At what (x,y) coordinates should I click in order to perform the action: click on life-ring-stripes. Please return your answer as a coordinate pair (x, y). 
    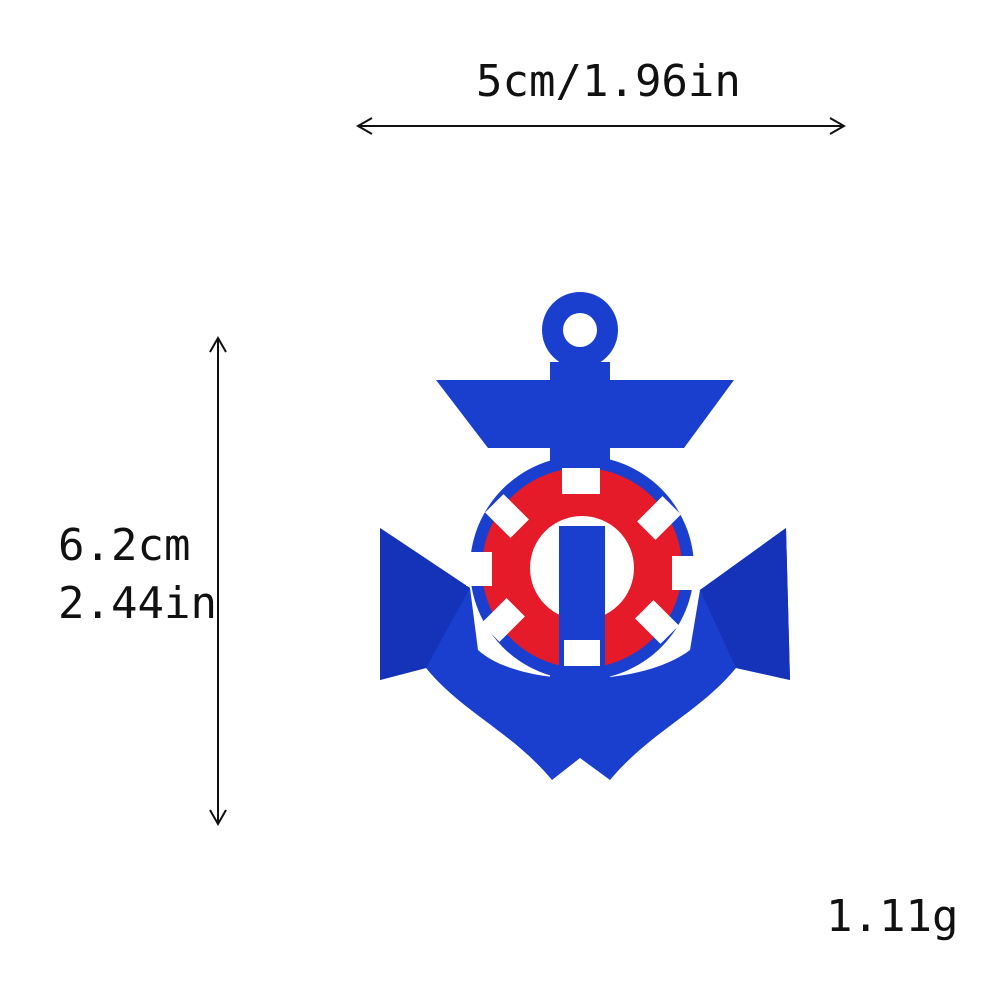
    Looking at the image, I should click on (582, 567).